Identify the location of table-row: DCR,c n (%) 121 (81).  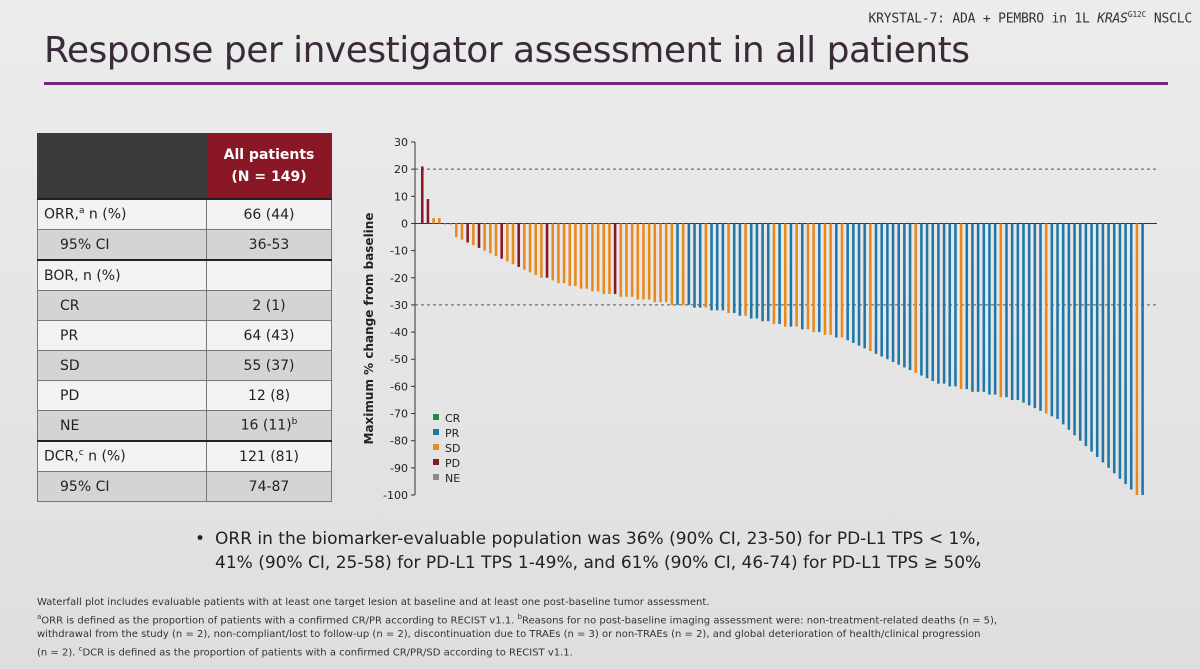
(184, 456).